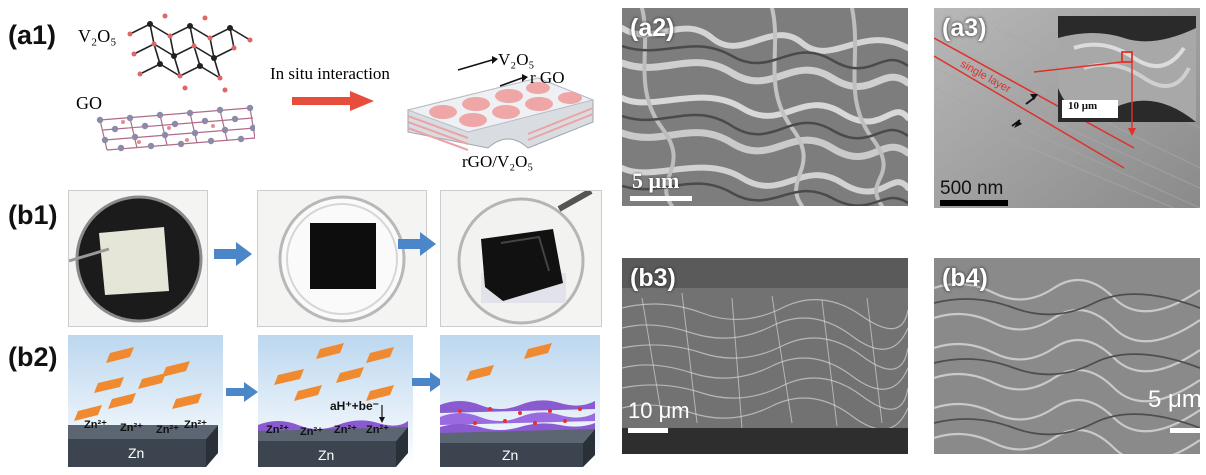 Image resolution: width=1206 pixels, height=475 pixels. I want to click on product-rgo-label: r GO, so click(547, 77).